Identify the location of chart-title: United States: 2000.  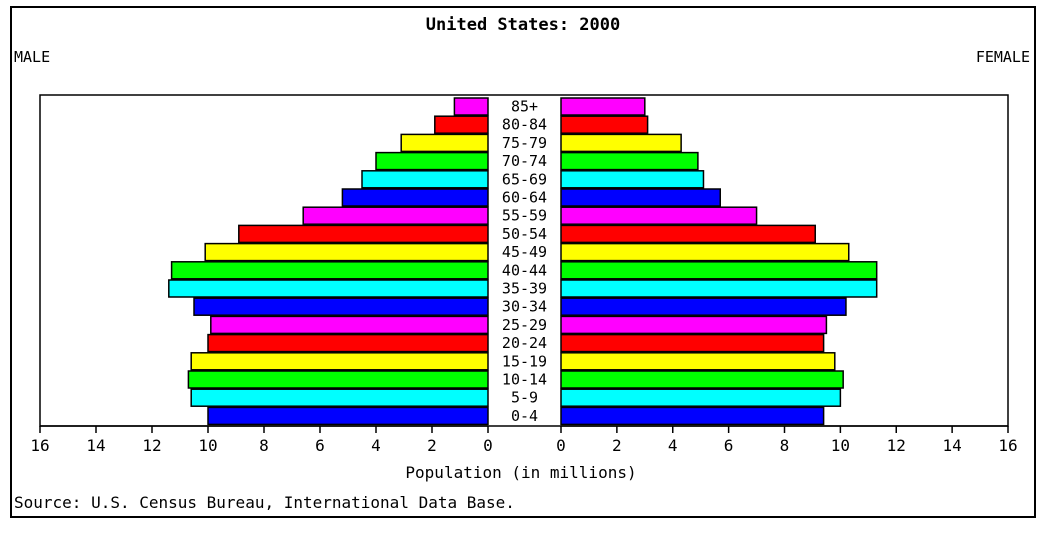
(523, 25).